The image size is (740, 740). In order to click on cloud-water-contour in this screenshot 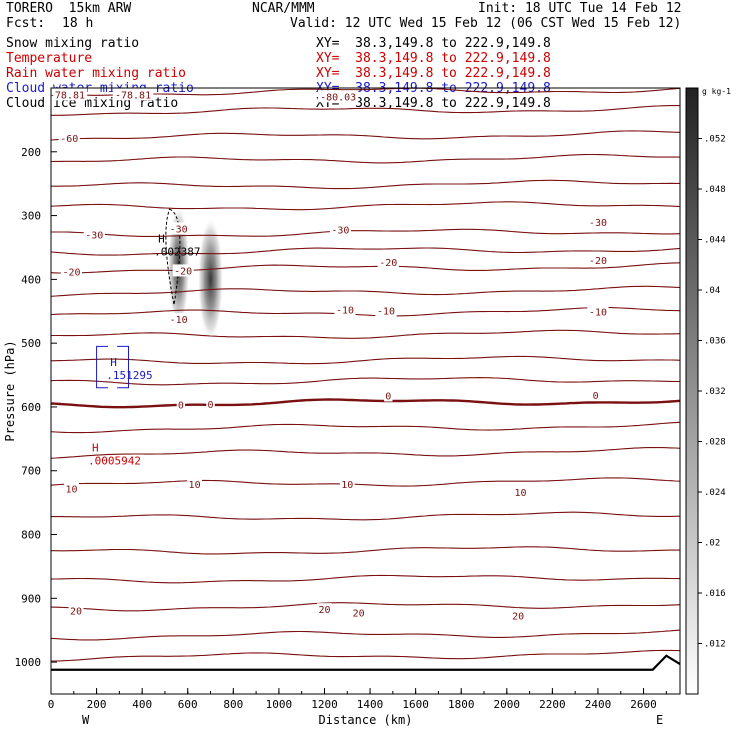, I will do `click(112, 367)`.